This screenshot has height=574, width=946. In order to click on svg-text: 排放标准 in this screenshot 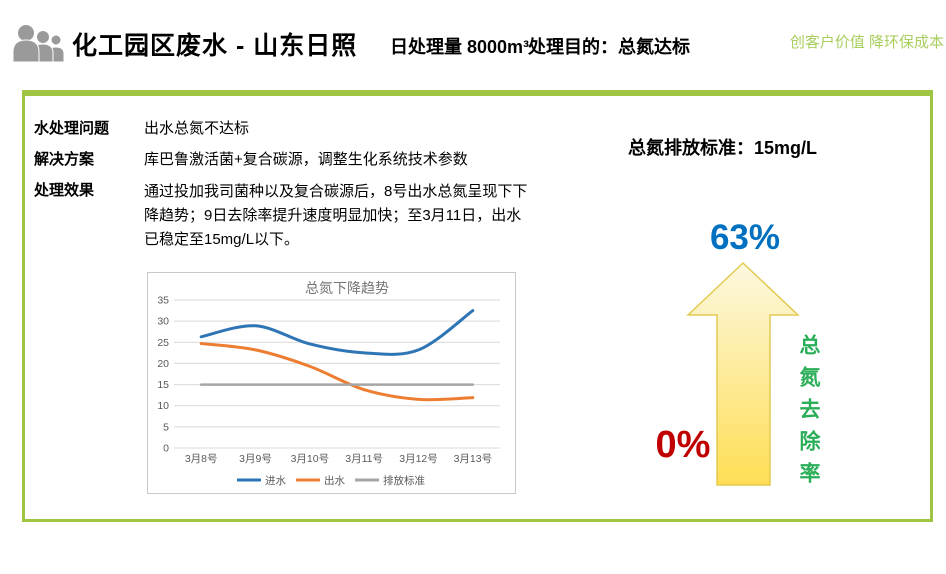, I will do `click(404, 480)`.